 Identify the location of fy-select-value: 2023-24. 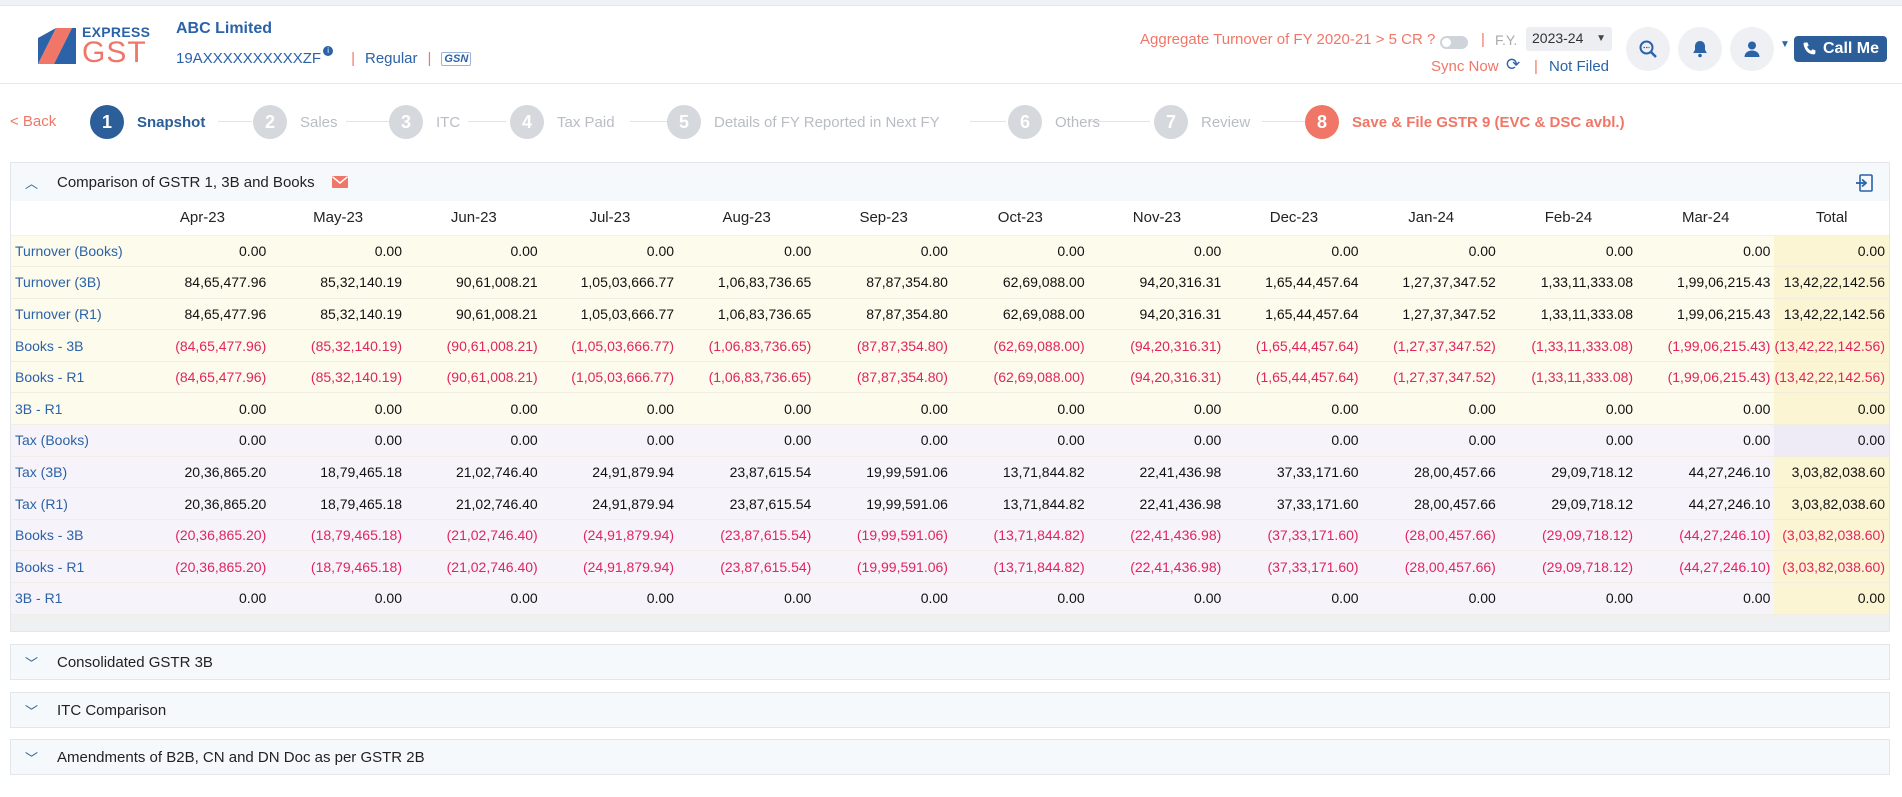
(1558, 38).